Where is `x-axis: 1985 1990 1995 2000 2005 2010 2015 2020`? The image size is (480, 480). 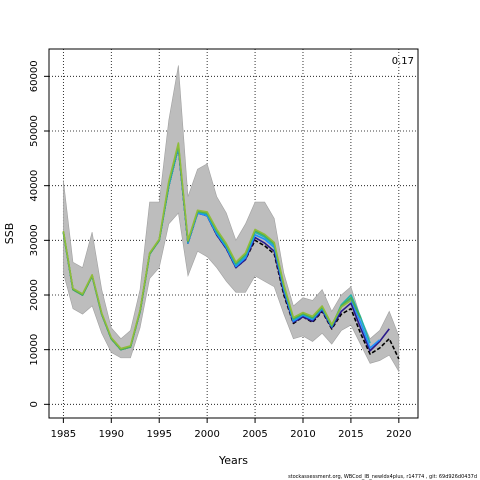 x-axis: 1985 1990 1995 2000 2005 2010 2015 2020 is located at coordinates (231, 429).